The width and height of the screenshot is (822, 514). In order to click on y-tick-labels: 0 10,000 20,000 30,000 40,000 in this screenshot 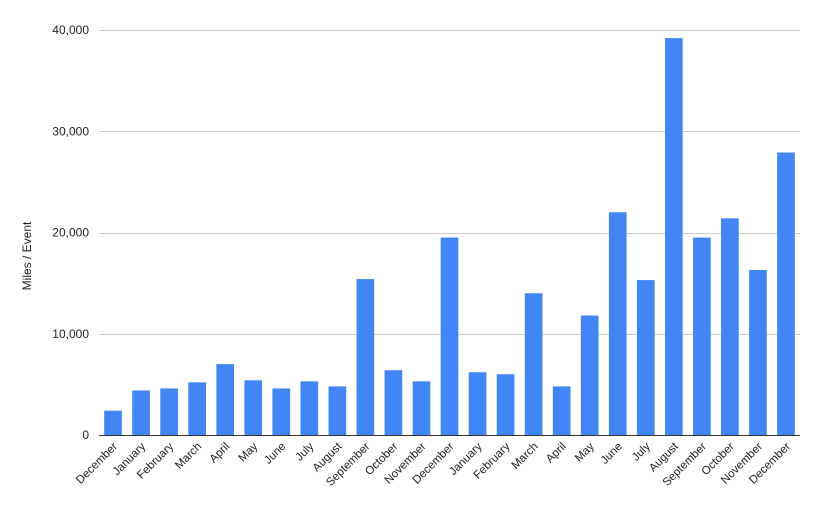, I will do `click(70, 232)`.